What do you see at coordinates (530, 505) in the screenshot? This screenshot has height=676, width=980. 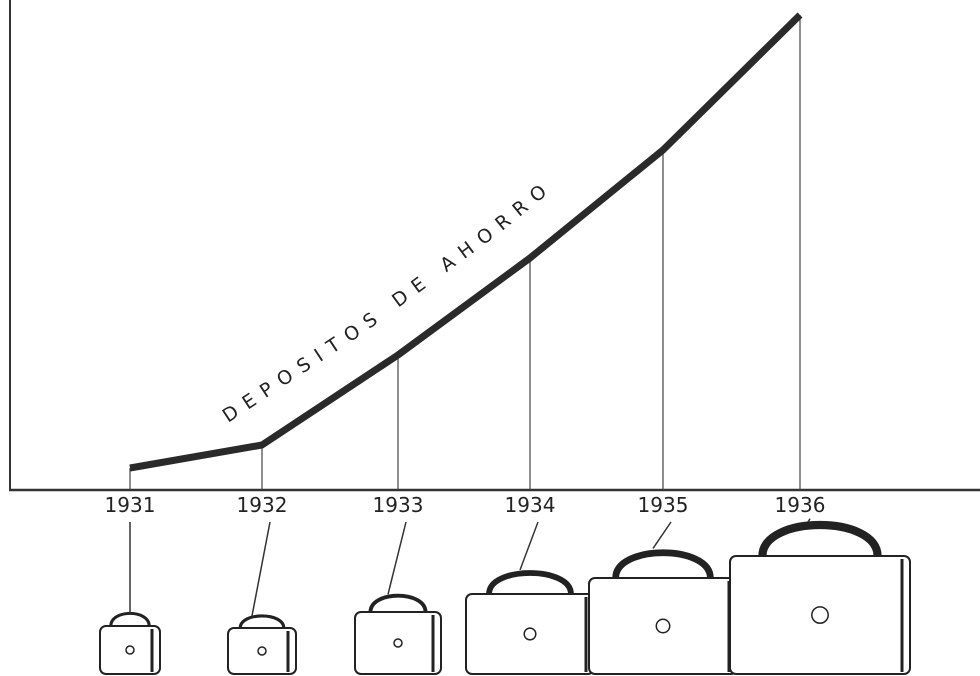 I see `x-tick-label: 1934` at bounding box center [530, 505].